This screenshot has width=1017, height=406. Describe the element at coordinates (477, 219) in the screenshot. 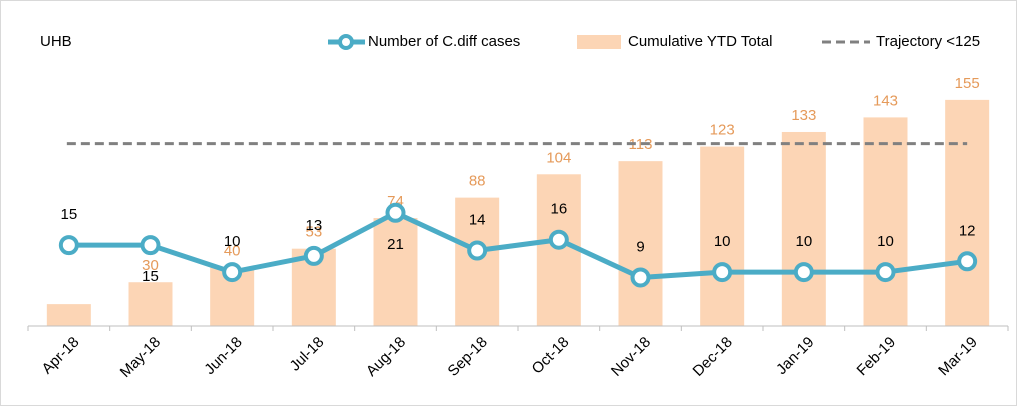

I see `line-label: 14` at that location.